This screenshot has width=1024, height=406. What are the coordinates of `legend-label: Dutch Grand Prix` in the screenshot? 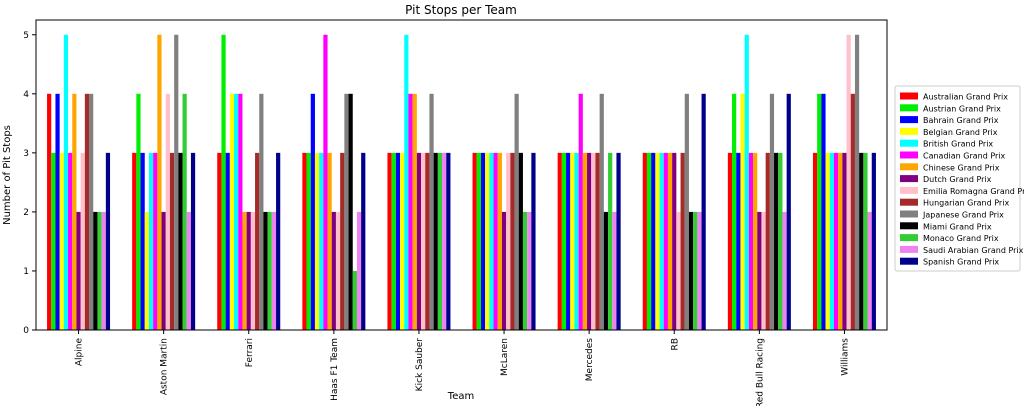 It's located at (957, 179).